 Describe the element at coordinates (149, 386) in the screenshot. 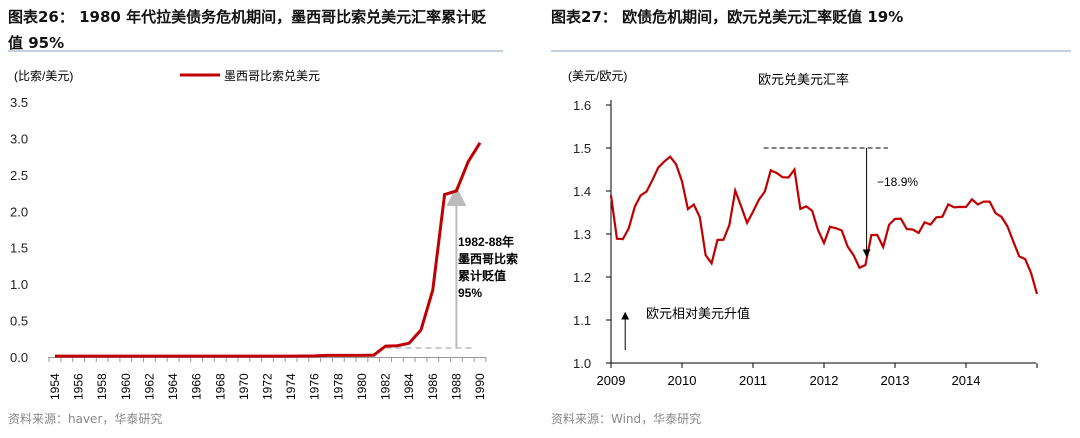

I see `x-tick-label: 1962` at that location.